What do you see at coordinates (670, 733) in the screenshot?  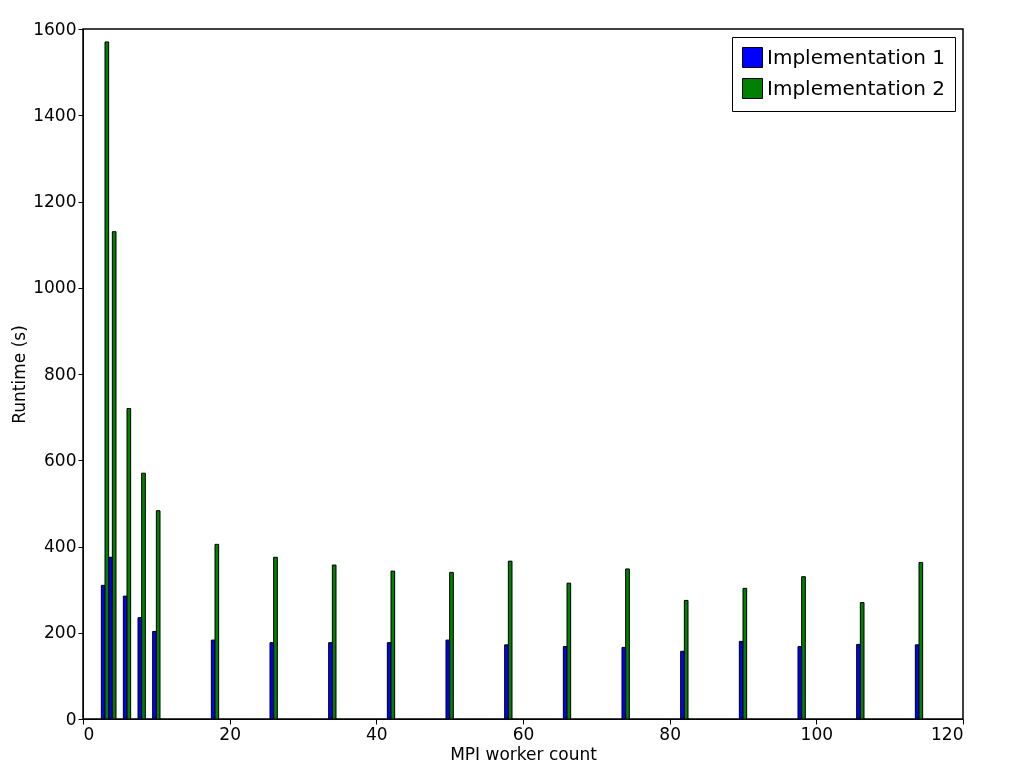 I see `x-tick-label: 80` at bounding box center [670, 733].